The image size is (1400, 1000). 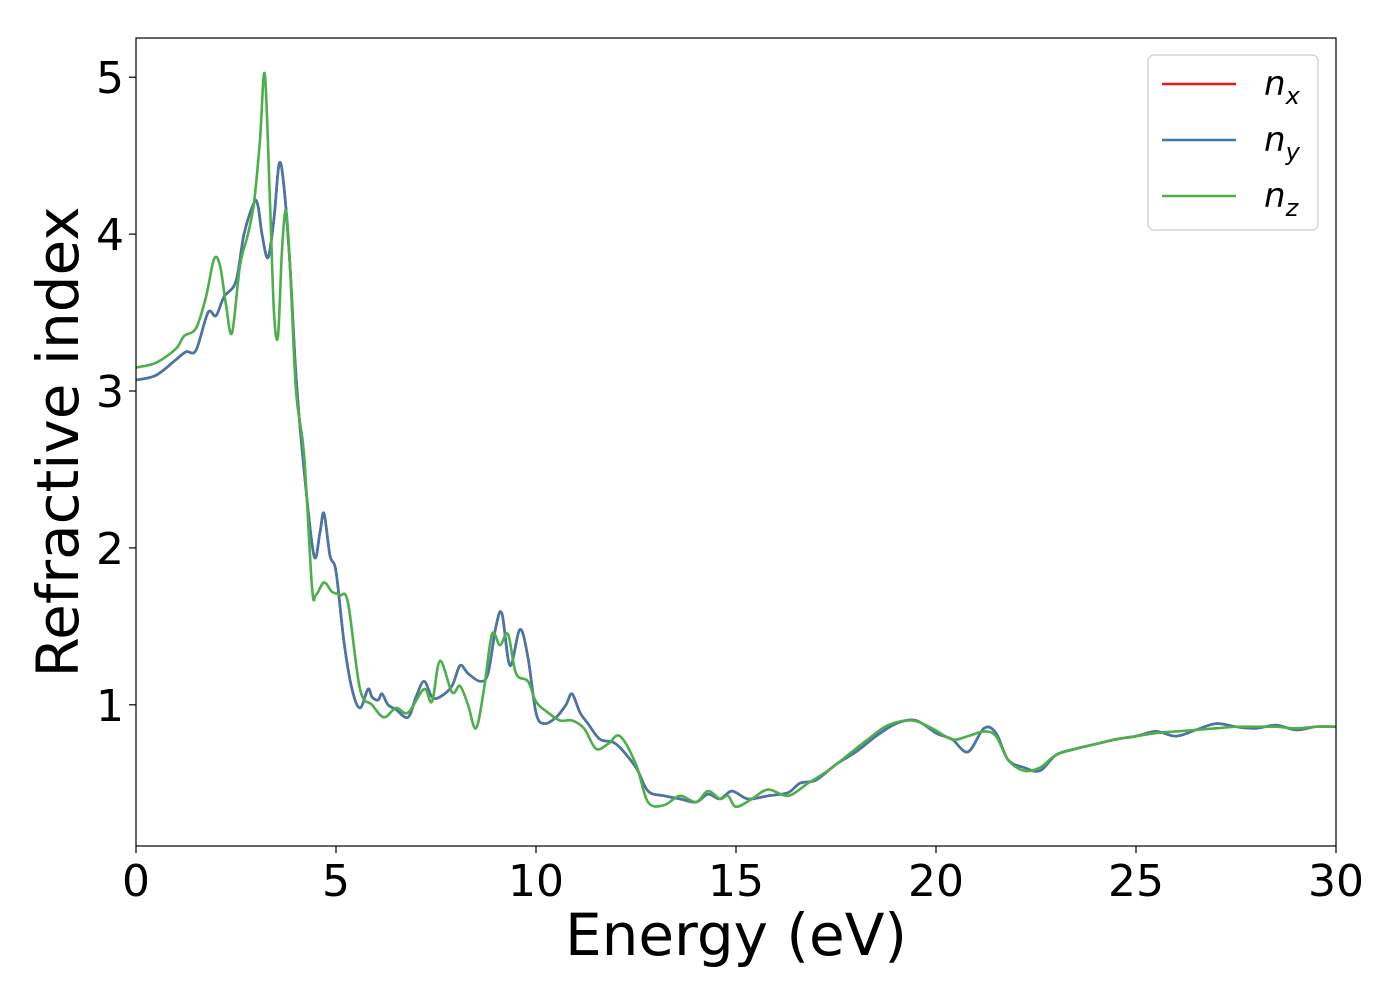 I want to click on y-axis-title: Refractive index, so click(x=58, y=441).